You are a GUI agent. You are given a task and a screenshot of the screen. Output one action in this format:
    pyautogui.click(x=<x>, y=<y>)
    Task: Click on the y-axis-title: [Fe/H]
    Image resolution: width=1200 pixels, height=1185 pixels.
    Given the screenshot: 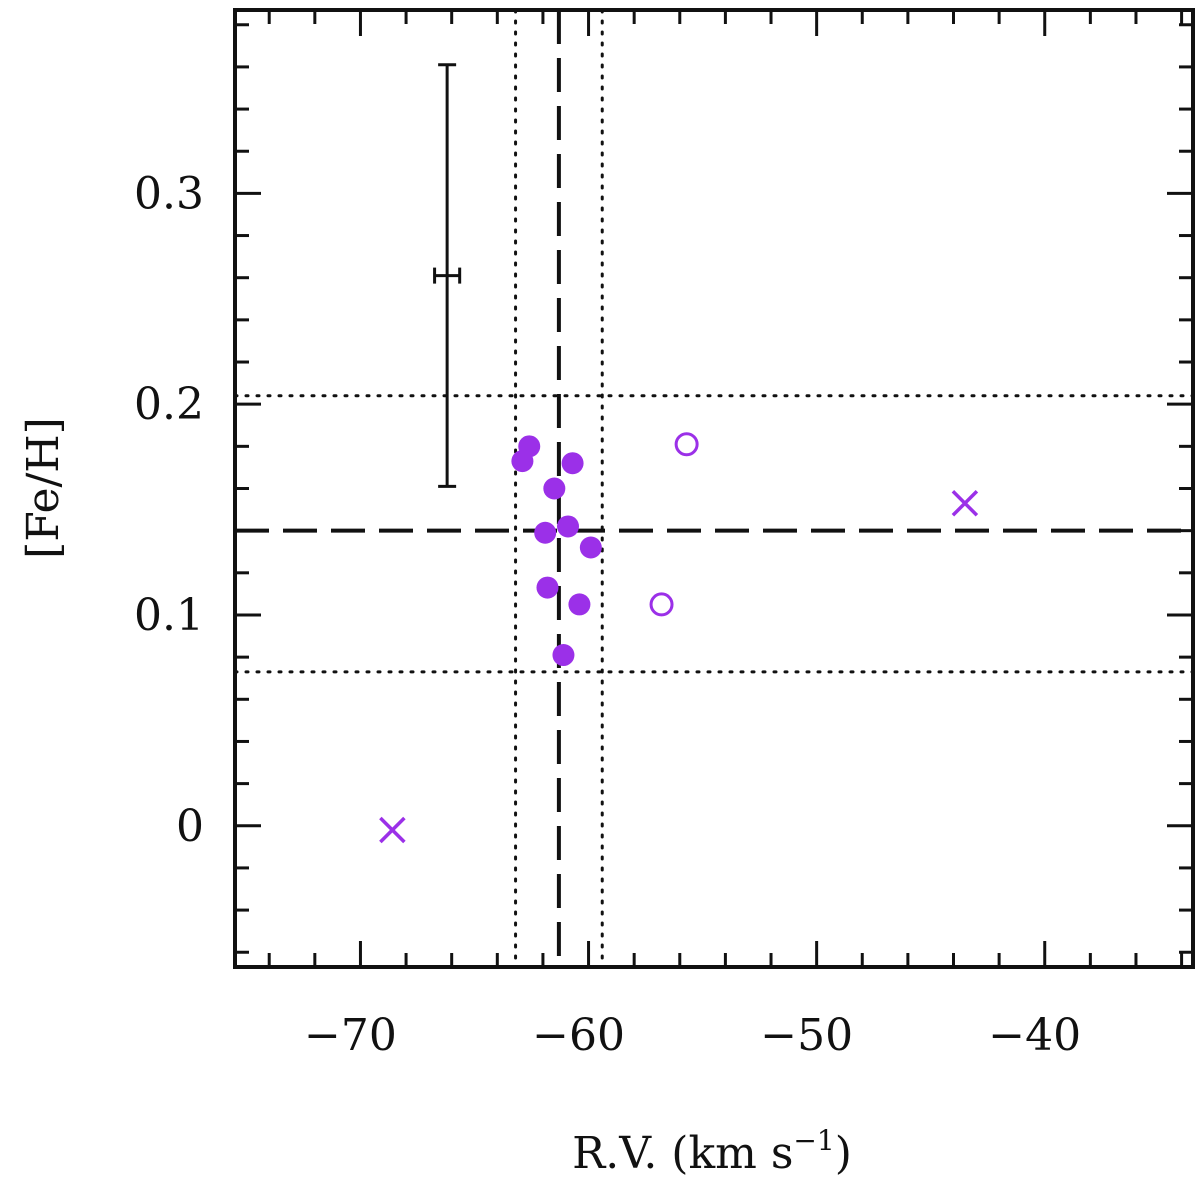 What is the action you would take?
    pyautogui.click(x=43, y=488)
    